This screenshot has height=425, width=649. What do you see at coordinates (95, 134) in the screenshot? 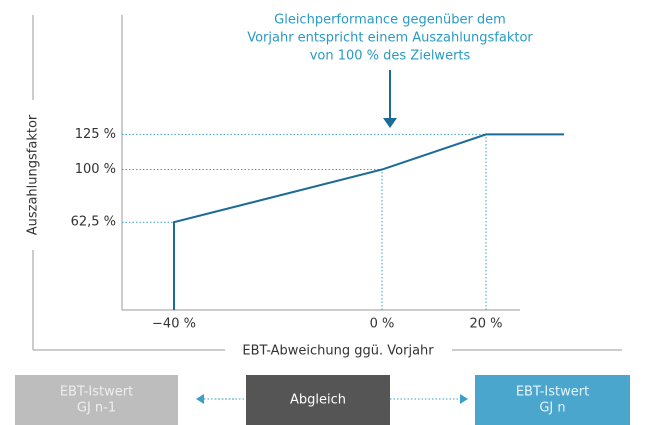
I see `y-tick-label: 125 %` at bounding box center [95, 134].